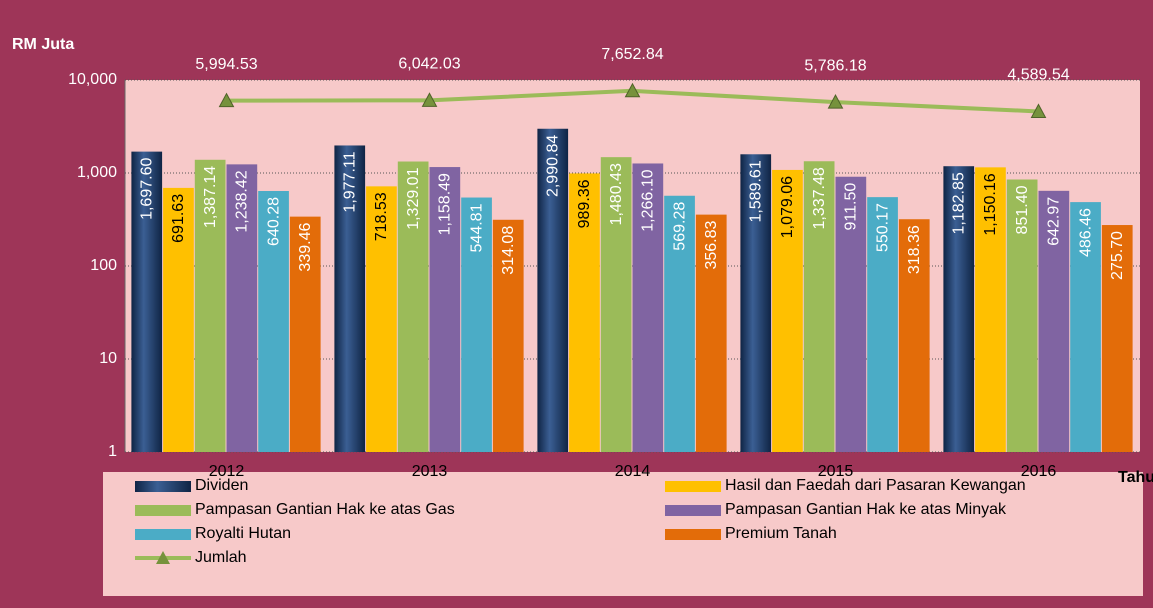 The height and width of the screenshot is (608, 1153). I want to click on data-label: 544.81, so click(476, 227).